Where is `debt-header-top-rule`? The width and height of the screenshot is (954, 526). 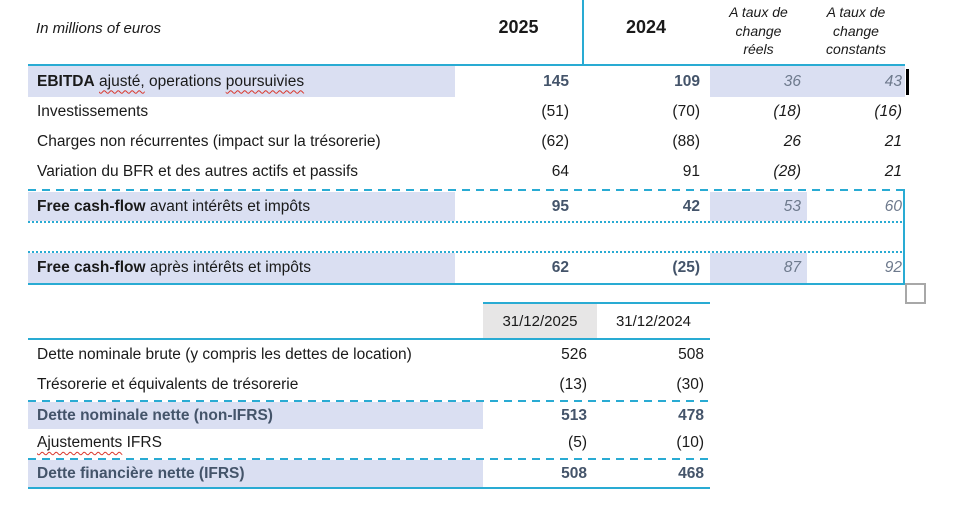
debt-header-top-rule is located at coordinates (596, 303).